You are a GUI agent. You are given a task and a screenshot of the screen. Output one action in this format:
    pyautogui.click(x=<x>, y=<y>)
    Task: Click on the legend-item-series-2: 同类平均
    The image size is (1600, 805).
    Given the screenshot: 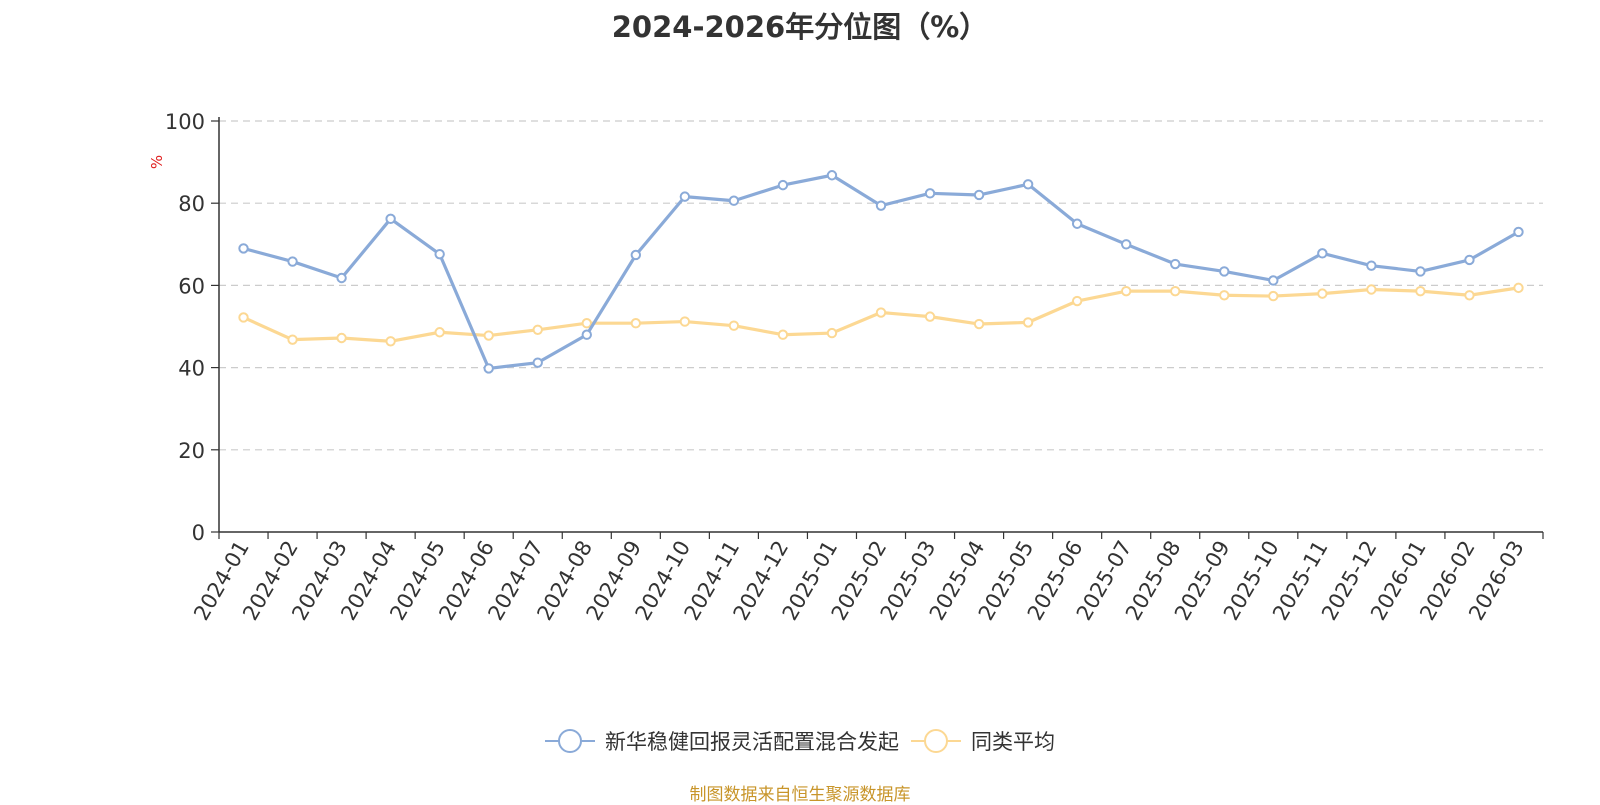 What is the action you would take?
    pyautogui.click(x=983, y=741)
    